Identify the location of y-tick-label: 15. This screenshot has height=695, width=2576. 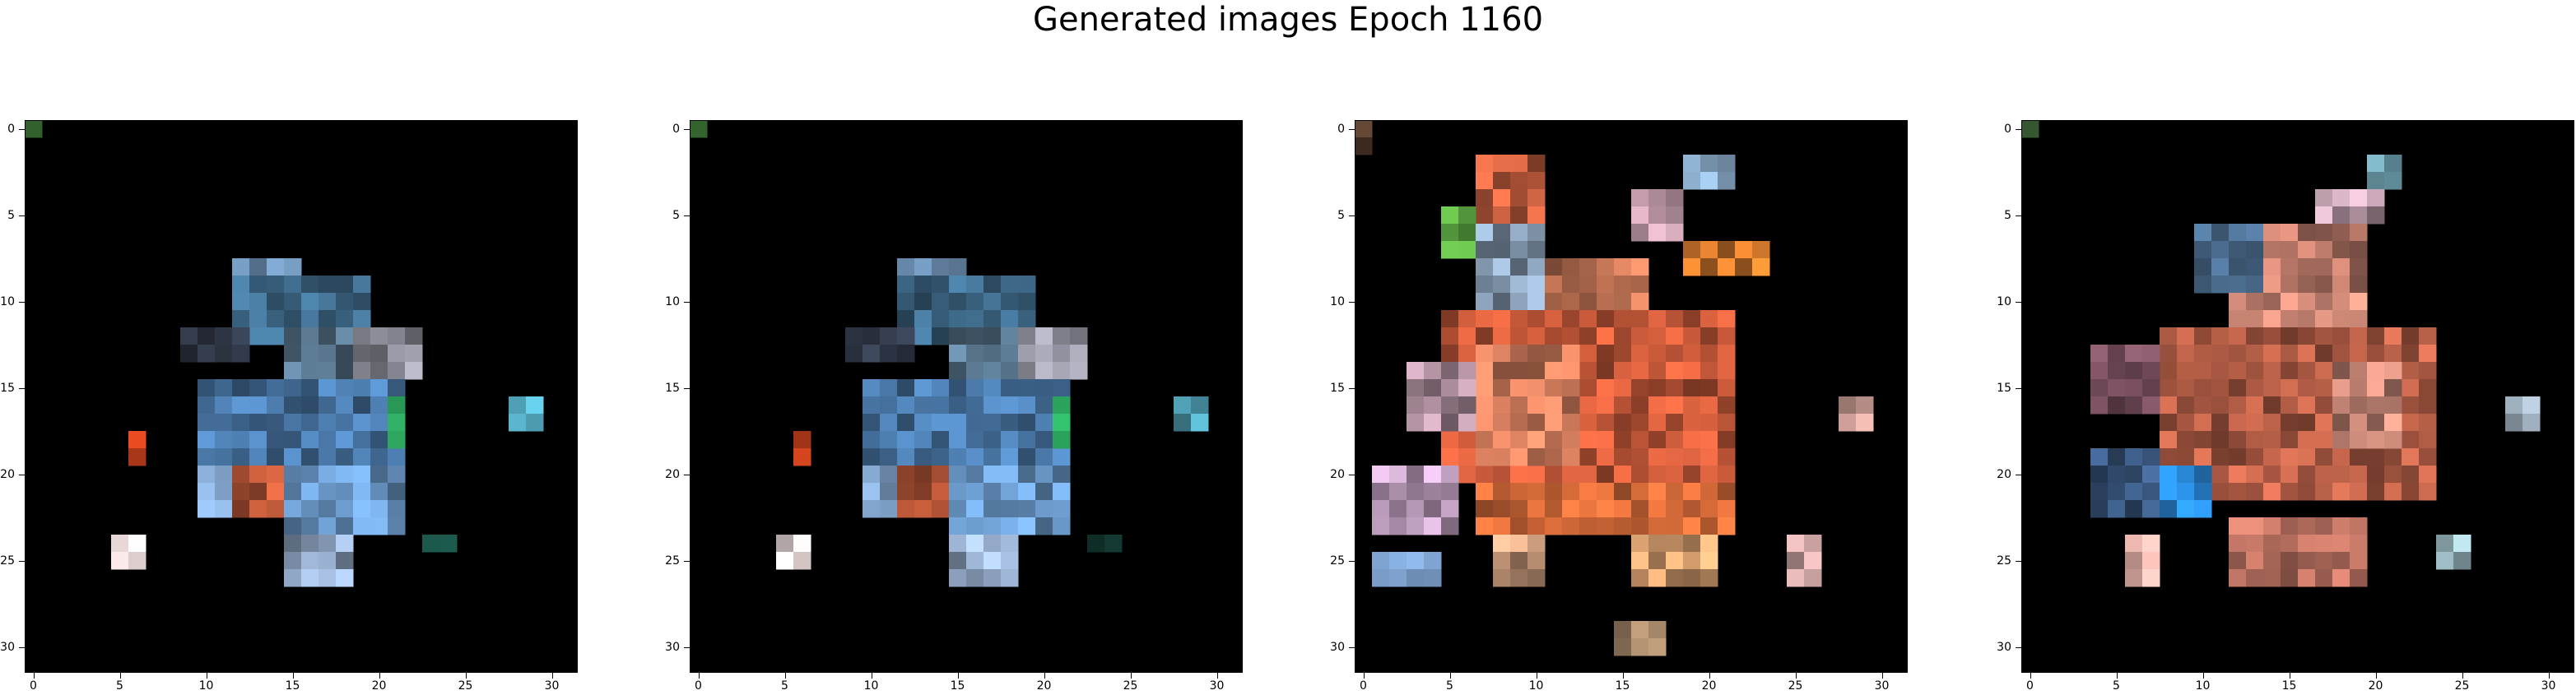
(2004, 388).